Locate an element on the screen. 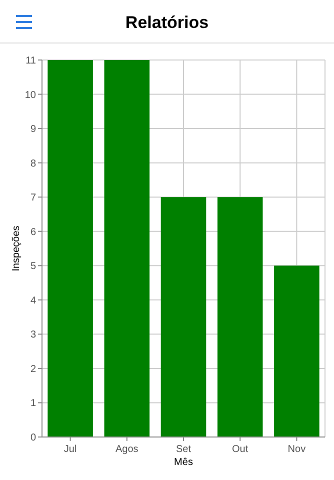 Image resolution: width=334 pixels, height=480 pixels. y-tick-label: 10 is located at coordinates (30, 95).